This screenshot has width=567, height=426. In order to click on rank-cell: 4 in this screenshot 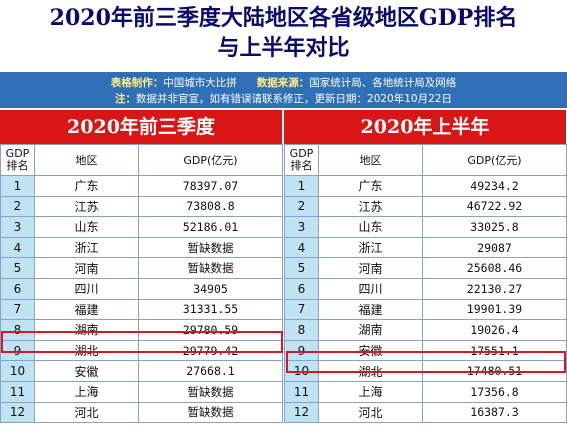, I will do `click(301, 247)`.